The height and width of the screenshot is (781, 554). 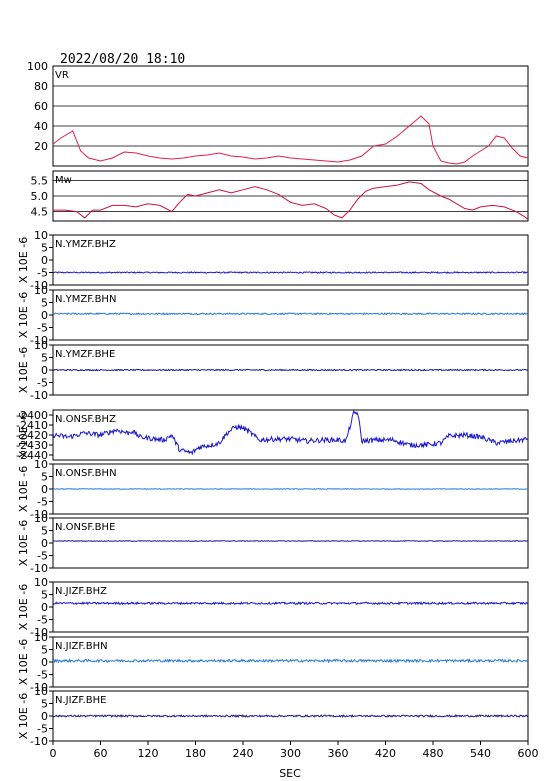 I want to click on panel-label: N.JIZF.BHN, so click(x=81, y=646).